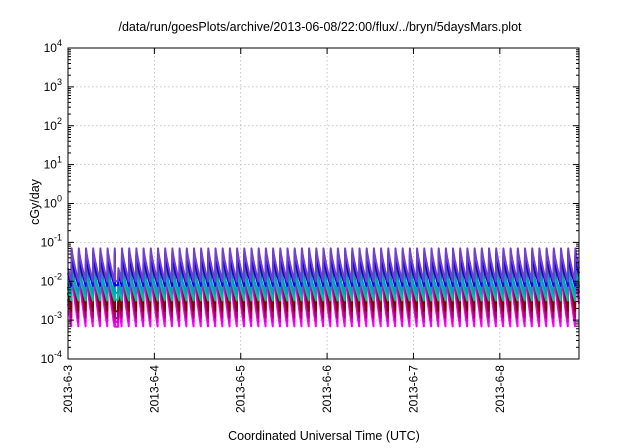 The width and height of the screenshot is (640, 448). What do you see at coordinates (323, 265) in the screenshot?
I see `series-line` at bounding box center [323, 265].